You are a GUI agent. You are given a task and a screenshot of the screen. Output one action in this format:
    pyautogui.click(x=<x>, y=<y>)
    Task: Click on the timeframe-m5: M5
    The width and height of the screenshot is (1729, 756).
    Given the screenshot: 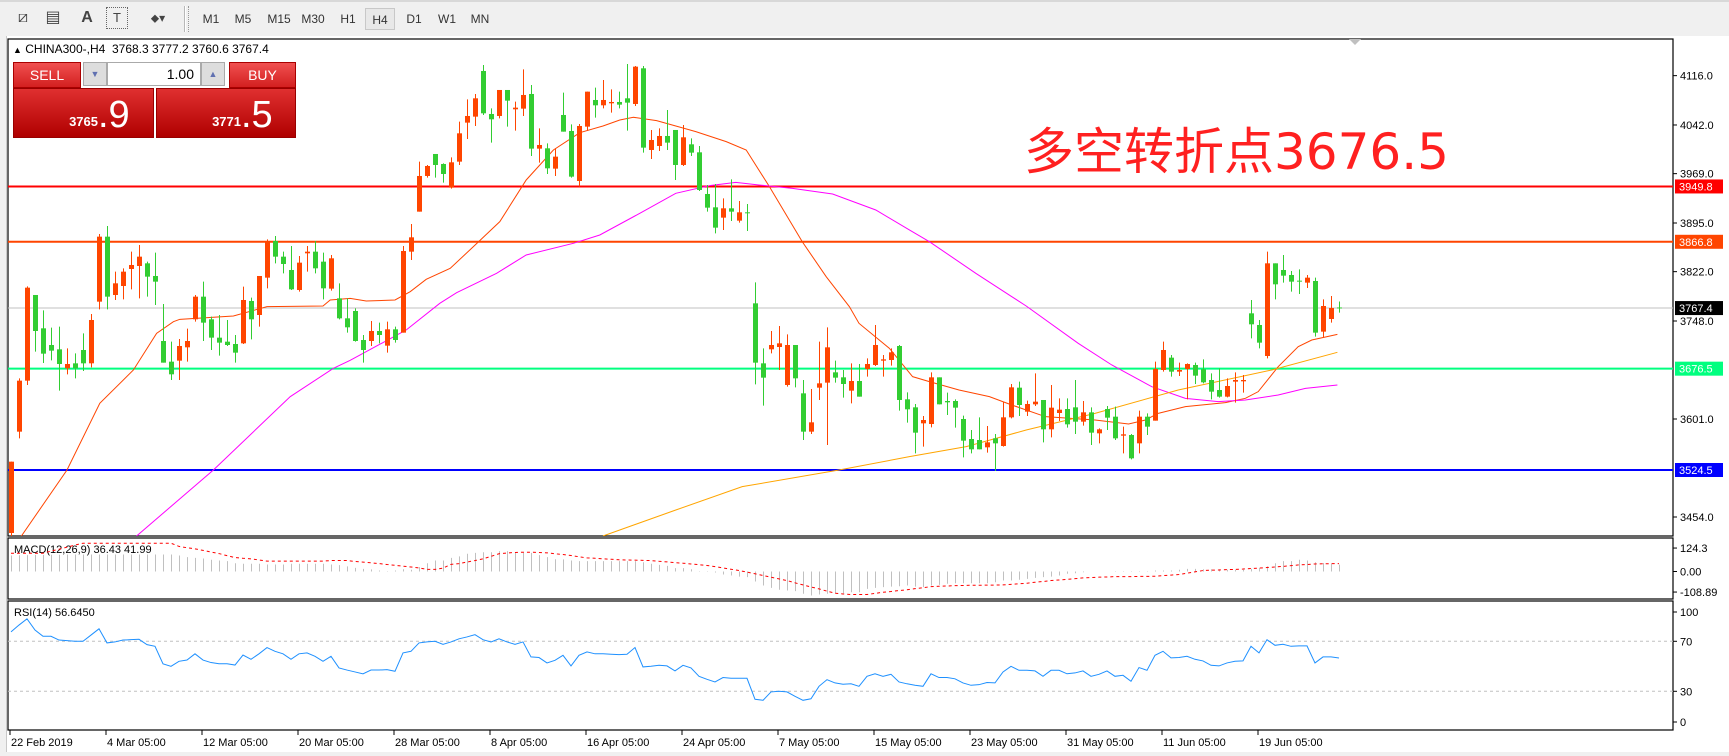 What is the action you would take?
    pyautogui.click(x=243, y=19)
    